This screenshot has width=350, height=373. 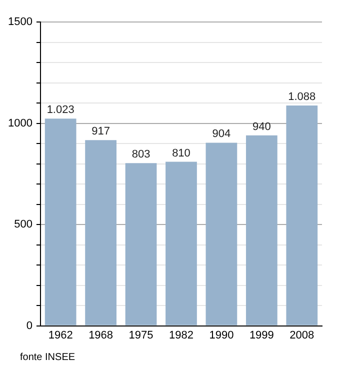 What do you see at coordinates (101, 132) in the screenshot?
I see `data-label: 917` at bounding box center [101, 132].